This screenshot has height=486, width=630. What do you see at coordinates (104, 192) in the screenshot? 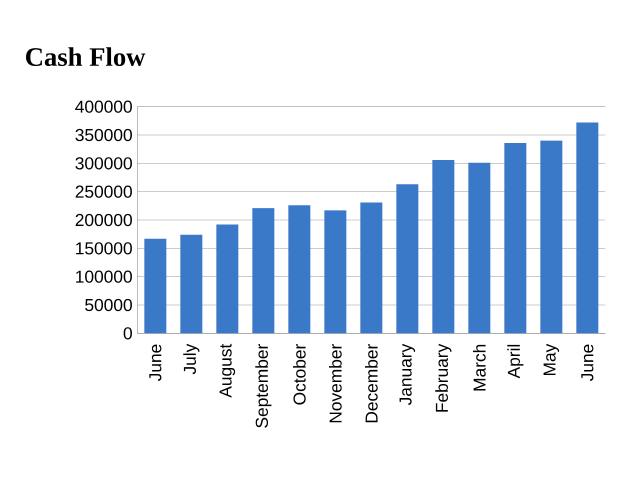
I see `y-tick-label: 250000` at bounding box center [104, 192].